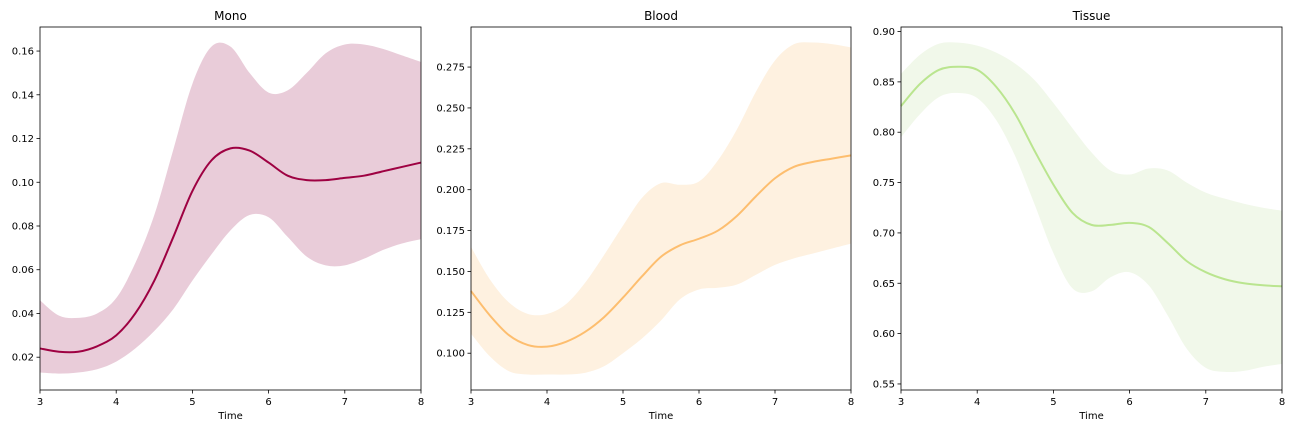 This screenshot has width=1296, height=432. Describe the element at coordinates (116, 402) in the screenshot. I see `mono-x-tick-label: 4` at that location.